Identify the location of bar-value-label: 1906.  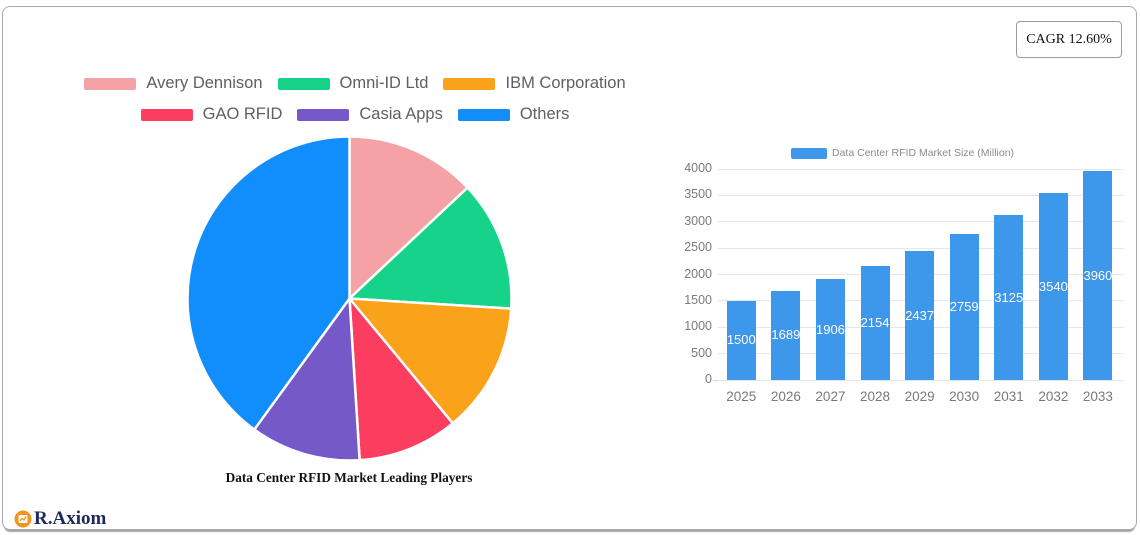
(830, 329).